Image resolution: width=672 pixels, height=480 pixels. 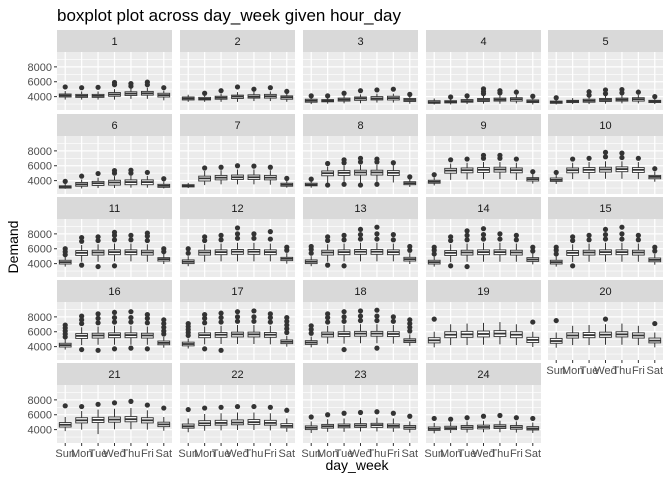 I want to click on facet-strip-label: 13, so click(x=360, y=209).